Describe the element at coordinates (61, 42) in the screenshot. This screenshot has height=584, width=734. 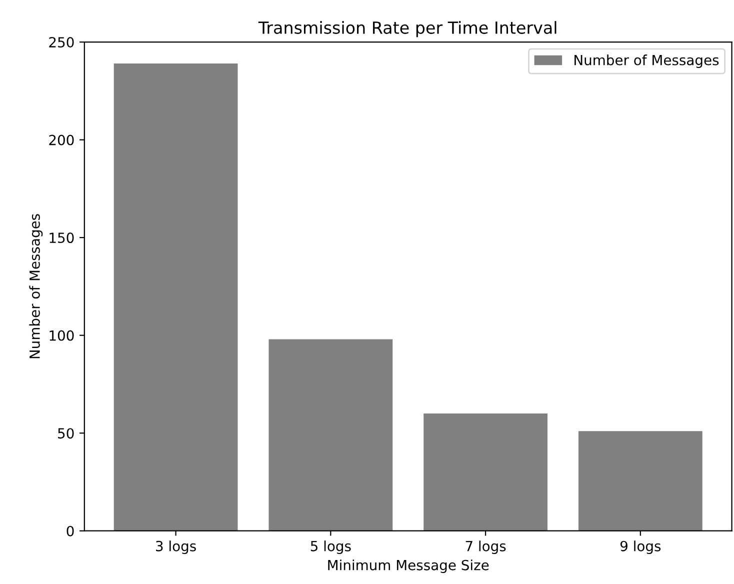
I see `y-tick-label: 250` at that location.